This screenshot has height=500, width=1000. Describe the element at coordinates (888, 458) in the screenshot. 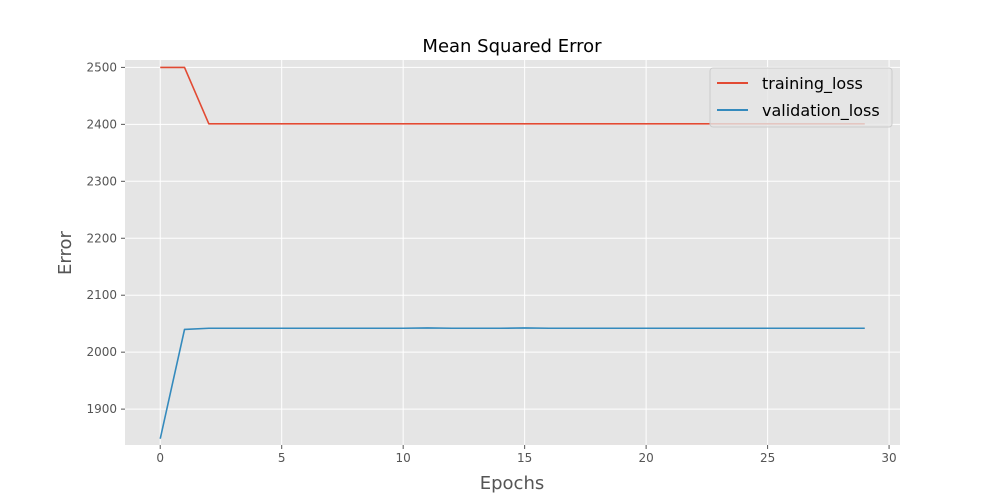

I see `x-tick-label: 30` at that location.